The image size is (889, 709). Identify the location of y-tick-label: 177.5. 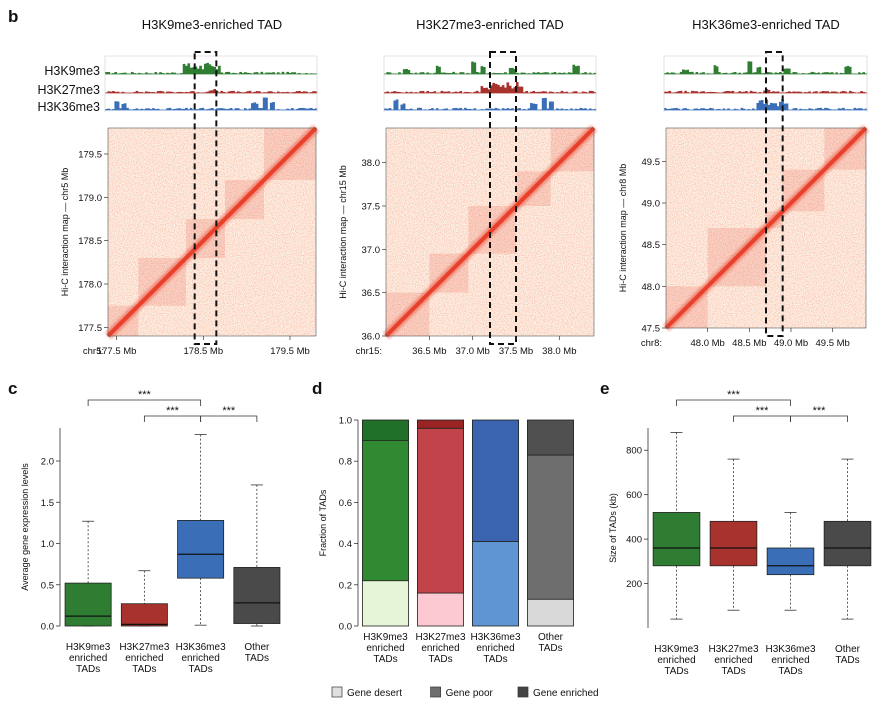
(90, 328).